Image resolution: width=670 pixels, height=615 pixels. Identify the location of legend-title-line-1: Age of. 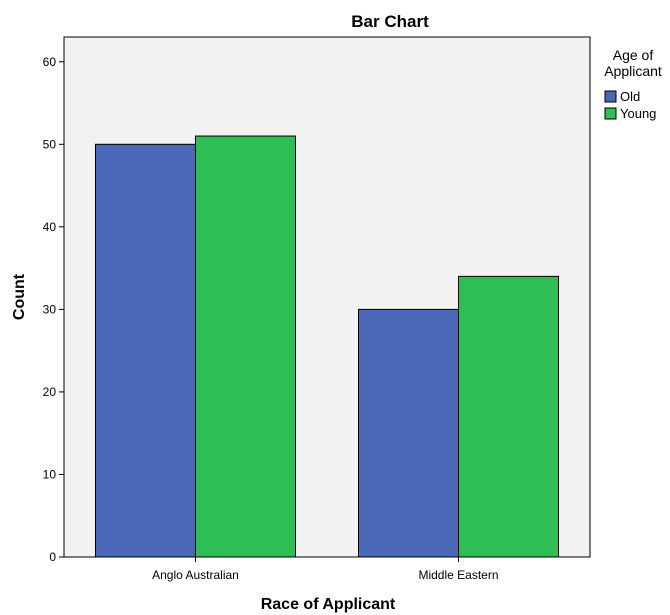
(633, 55).